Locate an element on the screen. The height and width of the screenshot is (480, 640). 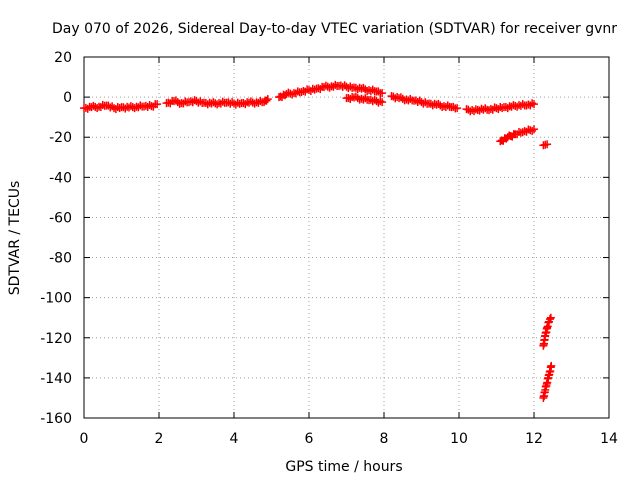
y-tick-label: -80 is located at coordinates (60, 259).